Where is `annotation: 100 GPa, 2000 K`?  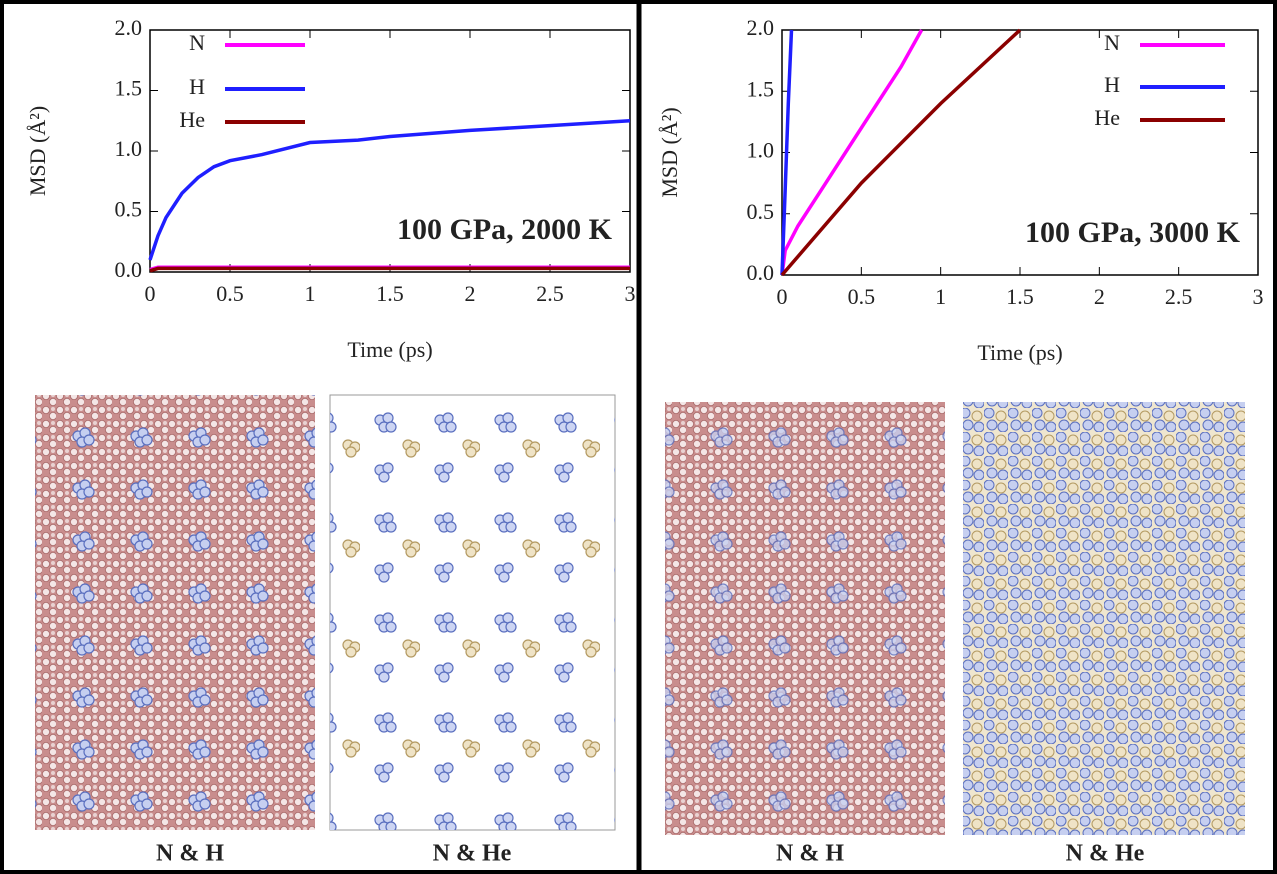
annotation: 100 GPa, 2000 K is located at coordinates (505, 229).